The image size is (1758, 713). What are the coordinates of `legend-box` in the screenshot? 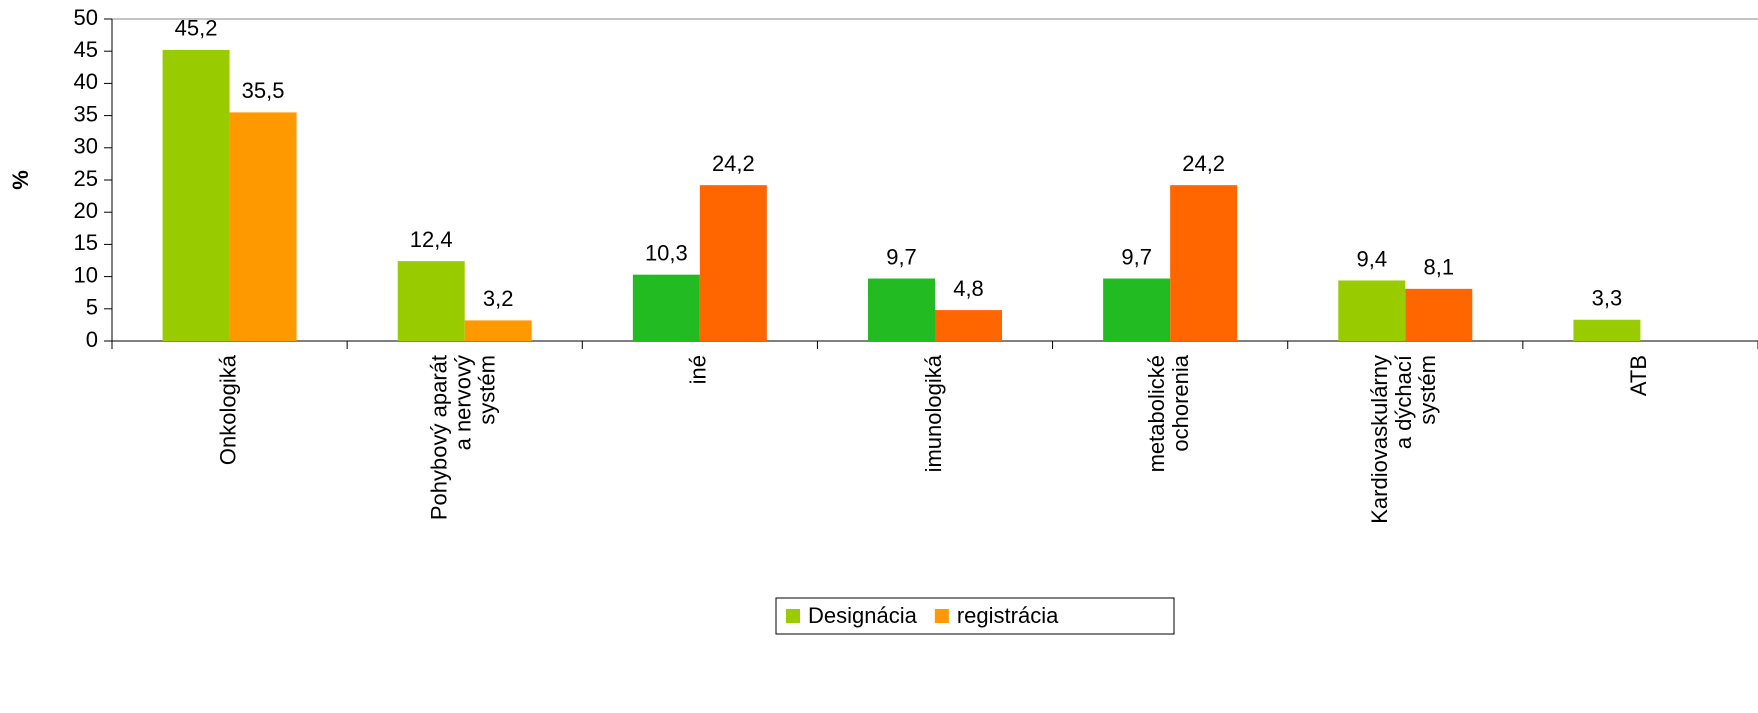 It's located at (975, 616).